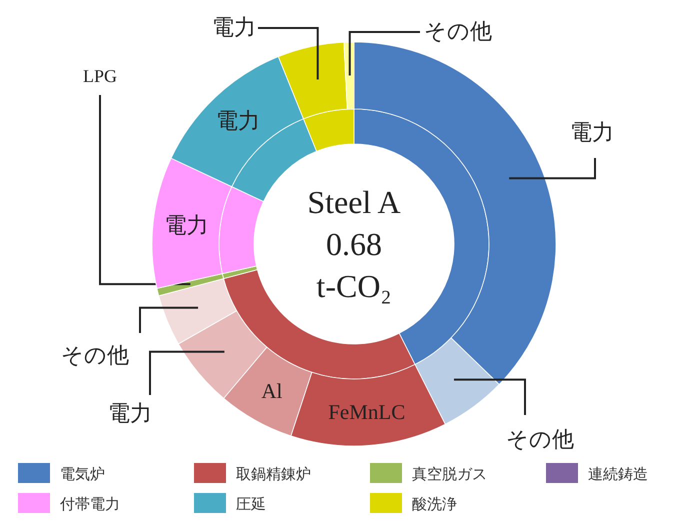  Describe the element at coordinates (251, 504) in the screenshot. I see `legend-label: 圧延` at that location.